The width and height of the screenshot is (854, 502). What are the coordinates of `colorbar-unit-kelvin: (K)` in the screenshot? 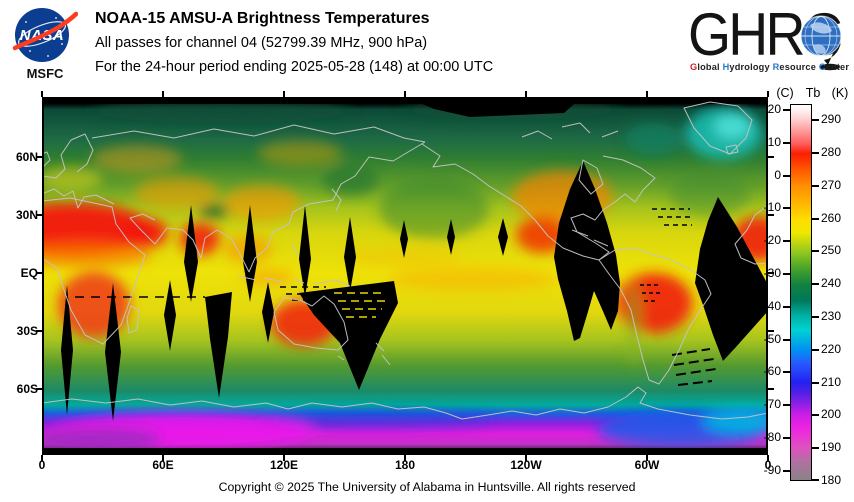 It's located at (840, 93).